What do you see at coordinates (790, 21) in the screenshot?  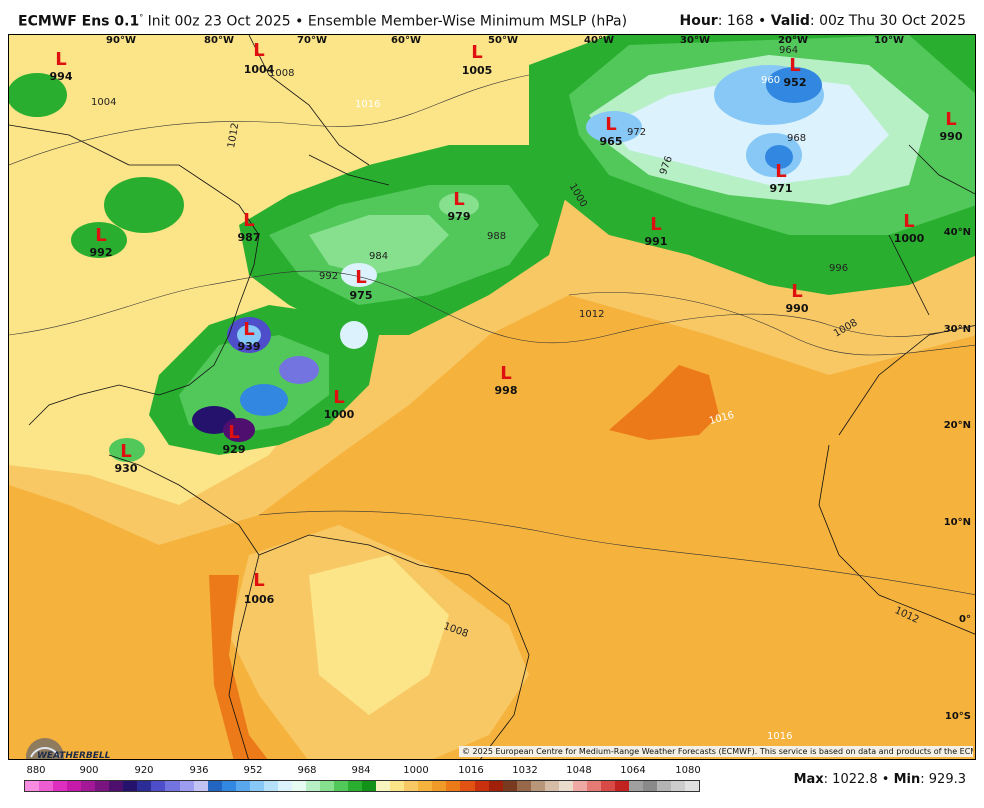 I see `valid-label: Valid` at bounding box center [790, 21].